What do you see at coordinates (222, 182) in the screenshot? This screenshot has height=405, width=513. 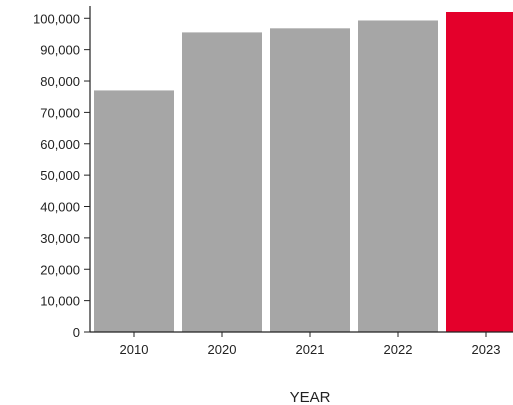 I see `bar-2020` at bounding box center [222, 182].